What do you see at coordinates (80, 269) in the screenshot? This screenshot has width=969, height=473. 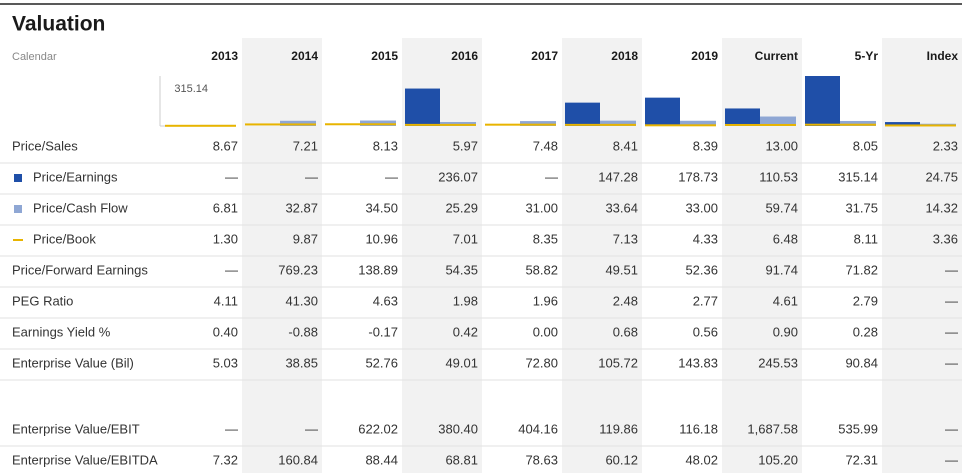 I see `row-label: Price/Forward Earnings` at bounding box center [80, 269].